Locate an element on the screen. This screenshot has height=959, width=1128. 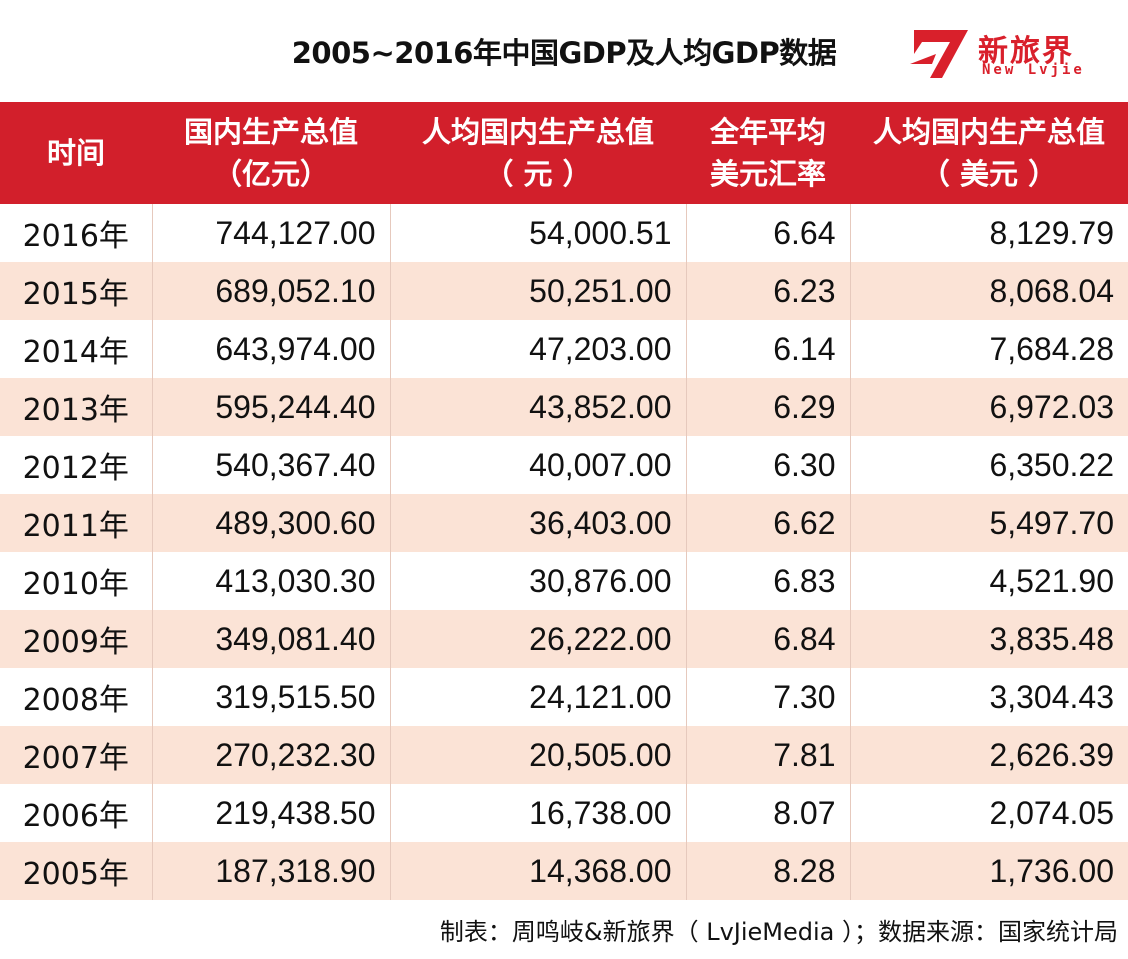
table-row: 2016年 744,127.00 54,000.51 6.64 8,129.79 is located at coordinates (564, 233).